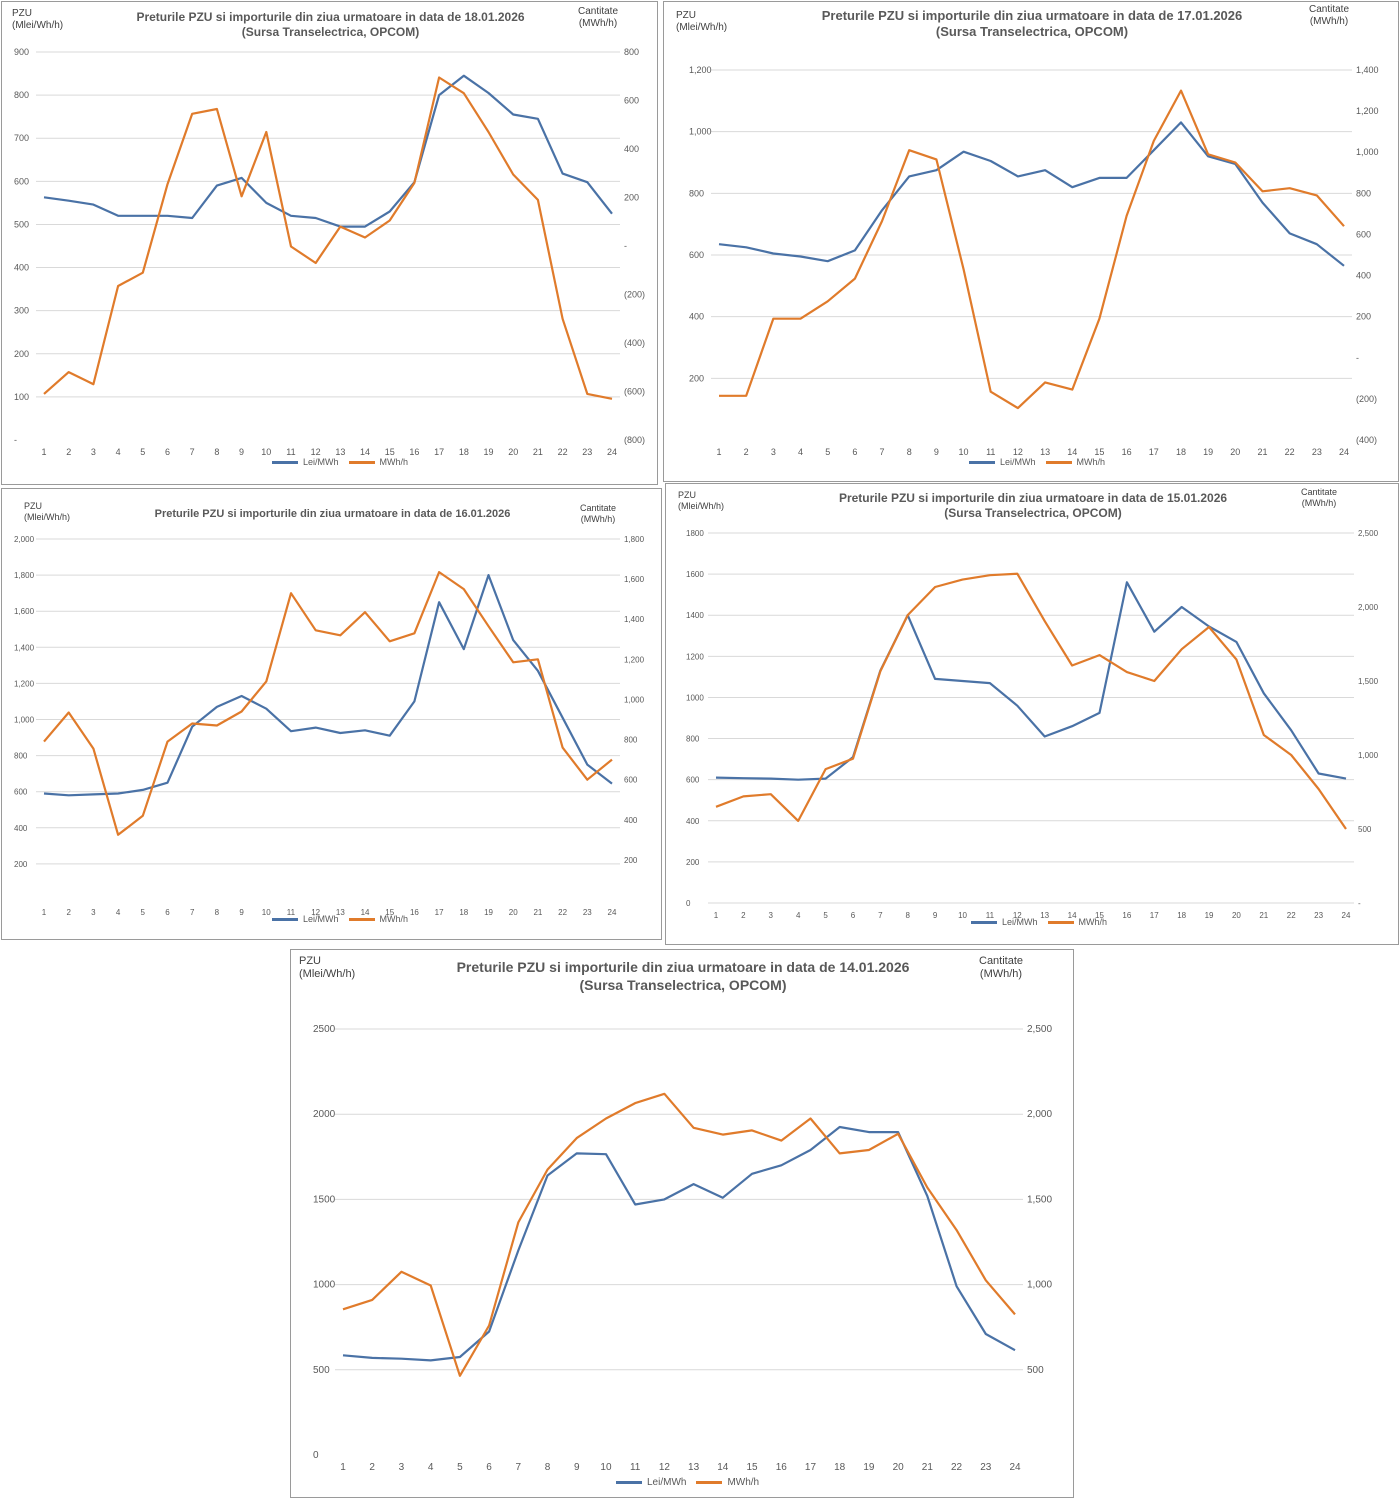  Describe the element at coordinates (936, 452) in the screenshot. I see `x-tick-label: 9` at that location.